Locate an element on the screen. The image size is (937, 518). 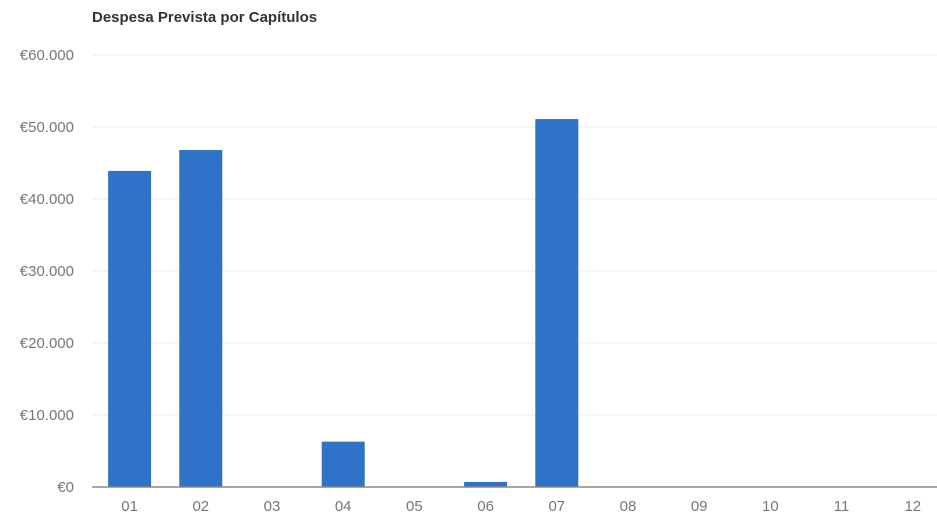
x-tick-label: 08 is located at coordinates (628, 506).